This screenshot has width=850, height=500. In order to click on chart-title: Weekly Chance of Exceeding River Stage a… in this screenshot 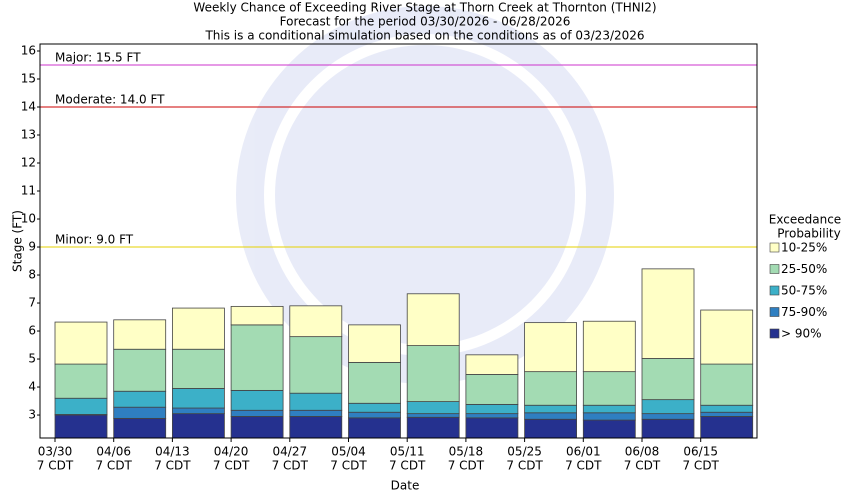, I will do `click(424, 8)`.